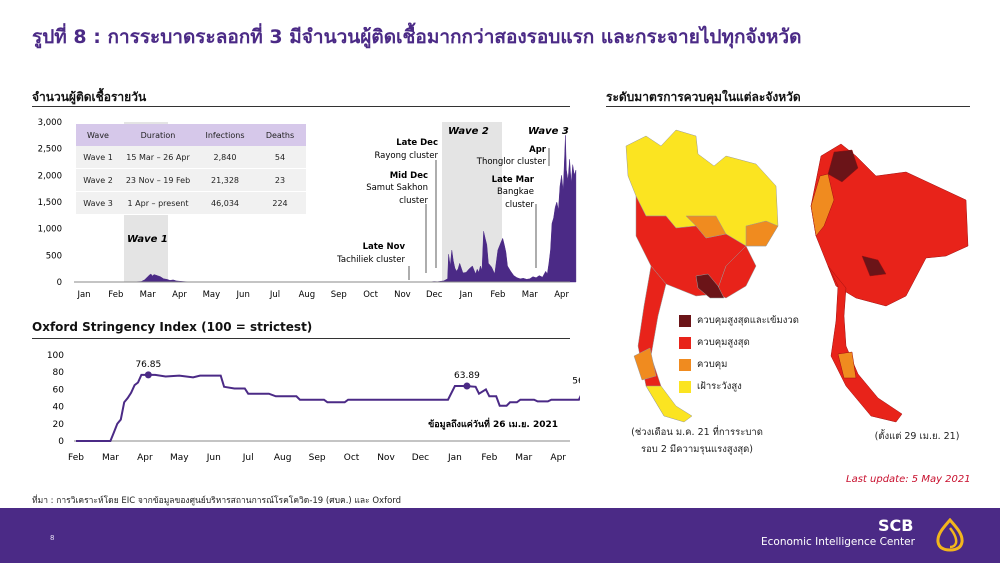 Image resolution: width=1000 pixels, height=563 pixels. I want to click on legend-label: เฝ้าระวังสูง, so click(719, 386).